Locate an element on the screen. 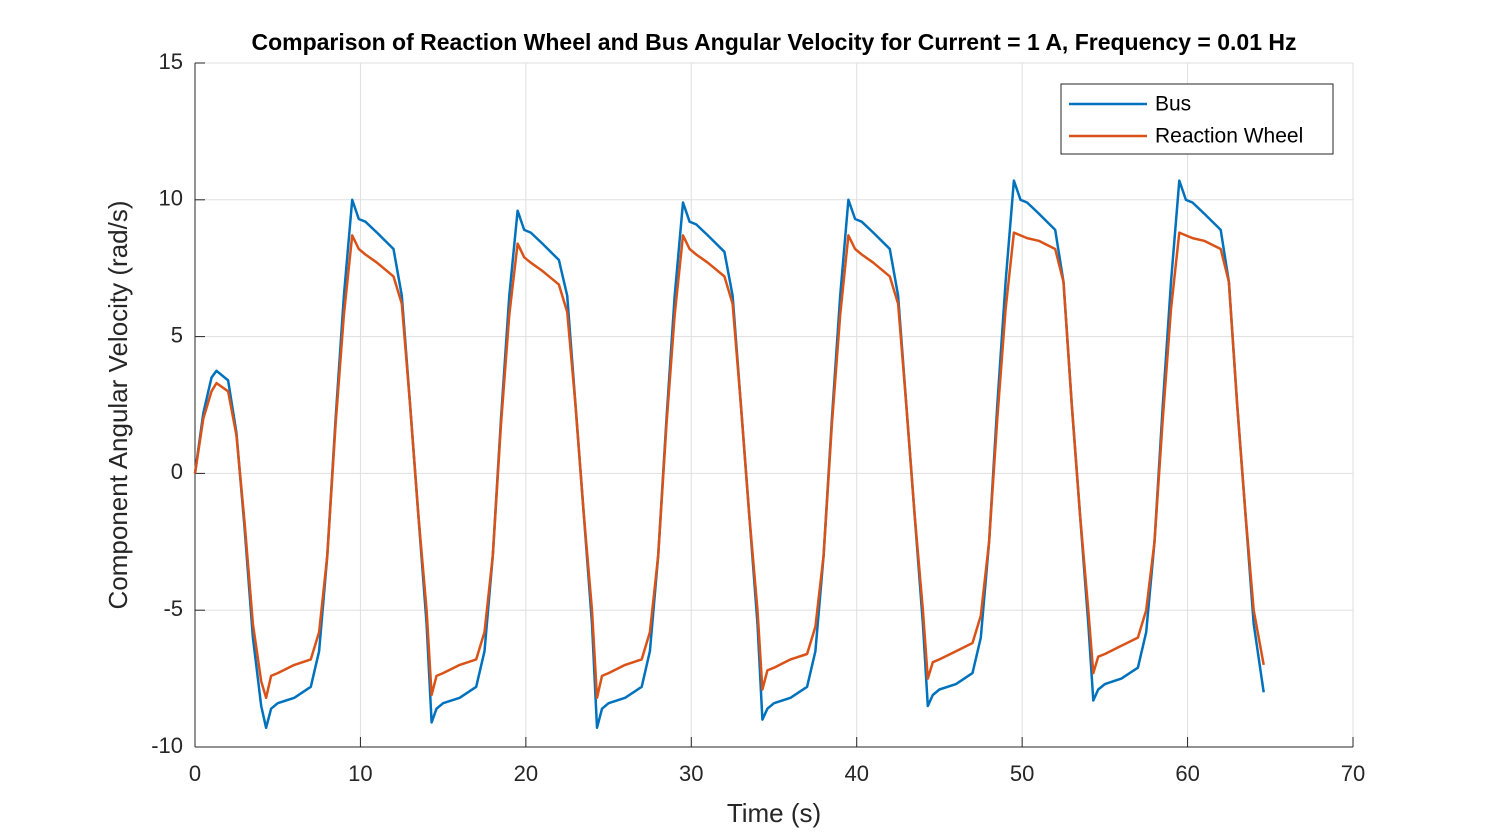 The width and height of the screenshot is (1496, 840). x-tick-label: 20 is located at coordinates (526, 773).